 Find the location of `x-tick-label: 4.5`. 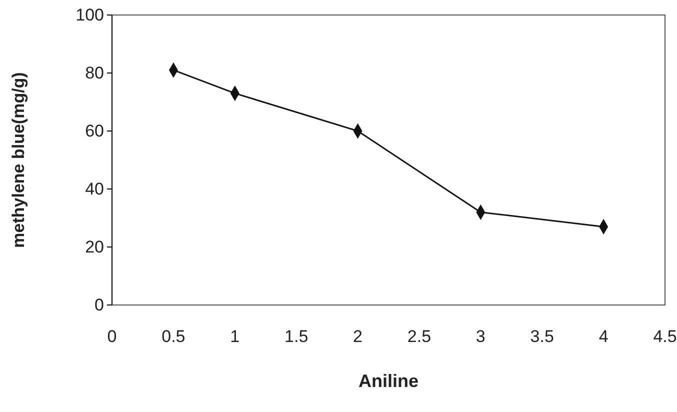

x-tick-label: 4.5 is located at coordinates (665, 336).